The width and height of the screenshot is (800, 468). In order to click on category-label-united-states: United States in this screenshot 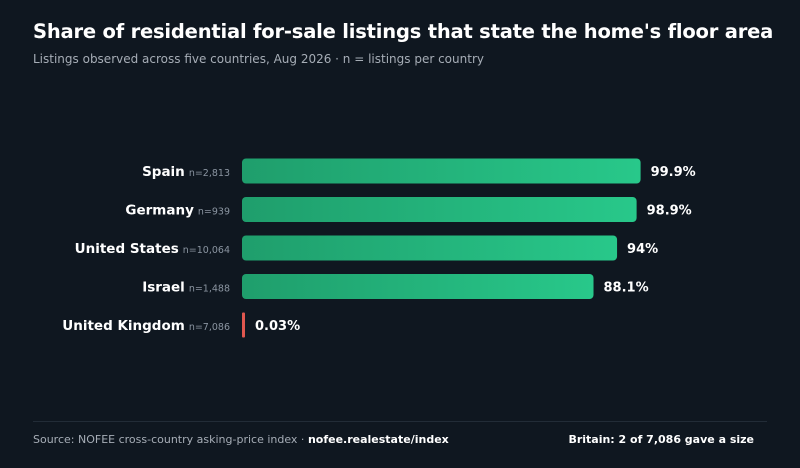, I will do `click(127, 249)`.